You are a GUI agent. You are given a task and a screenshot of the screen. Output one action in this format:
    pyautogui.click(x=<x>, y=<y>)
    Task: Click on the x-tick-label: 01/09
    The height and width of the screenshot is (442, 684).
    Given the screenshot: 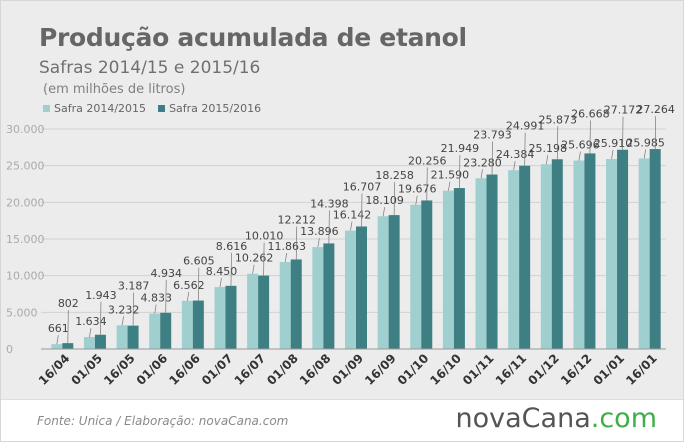 What is the action you would take?
    pyautogui.click(x=348, y=369)
    